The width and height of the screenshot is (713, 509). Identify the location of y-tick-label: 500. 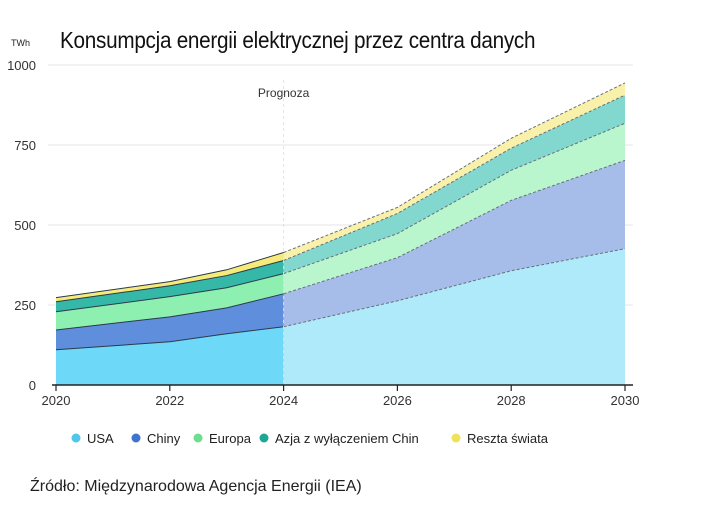
(25, 225).